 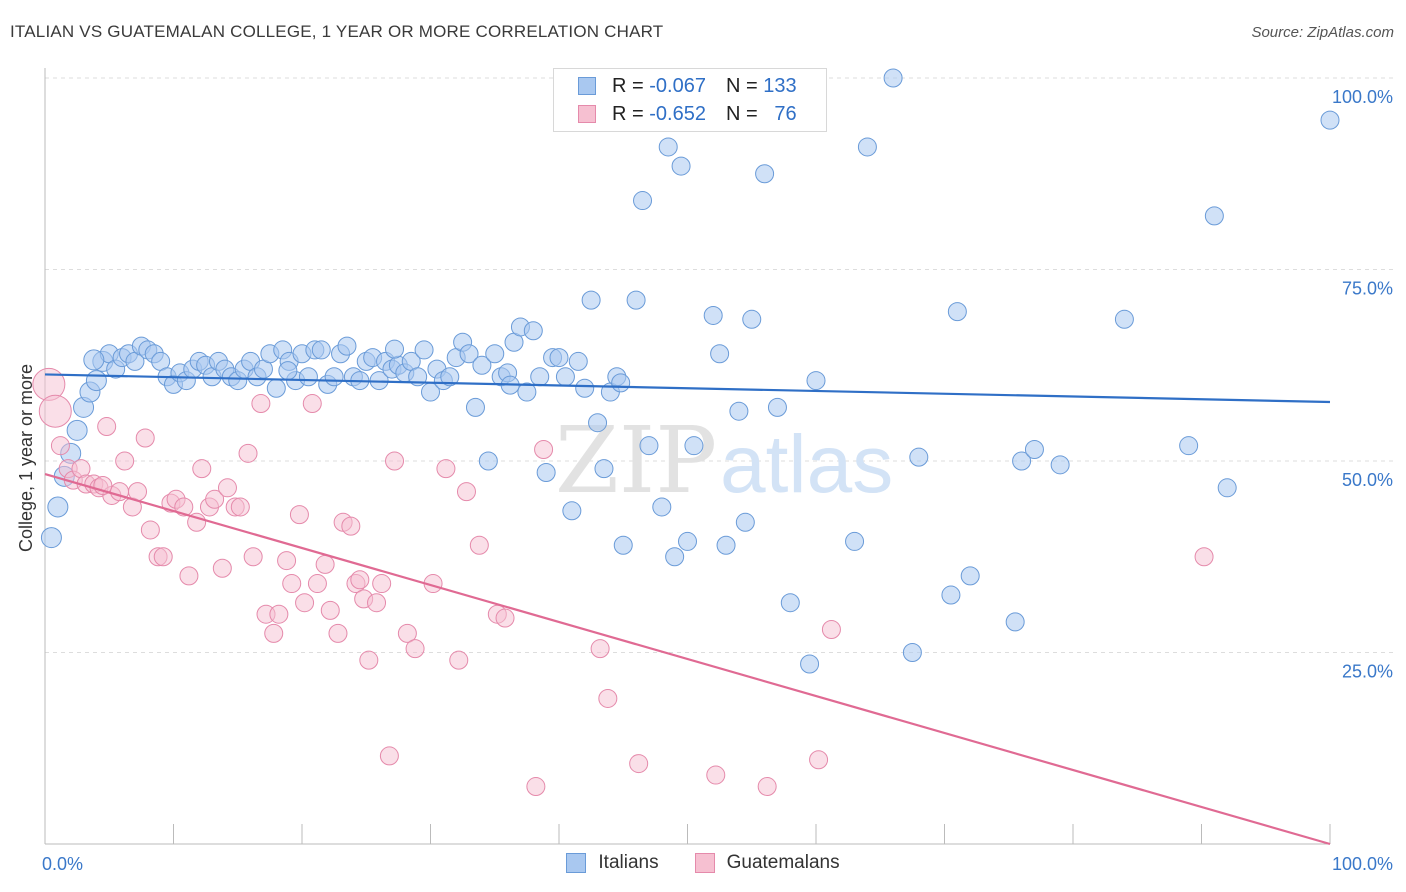 I want to click on italians-swatch, so click(x=587, y=86).